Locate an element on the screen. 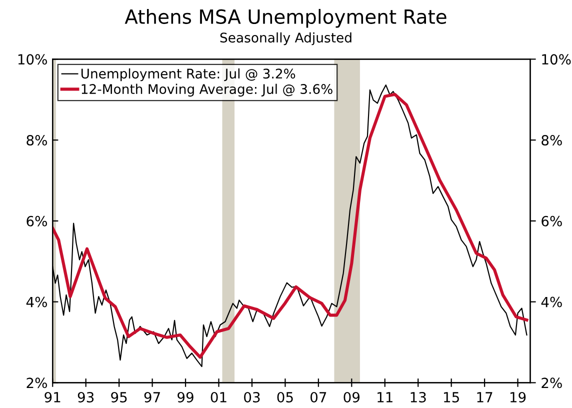 The width and height of the screenshot is (572, 408). legend-label: Unemployment Rate: Jul @ 3.2% is located at coordinates (188, 75).